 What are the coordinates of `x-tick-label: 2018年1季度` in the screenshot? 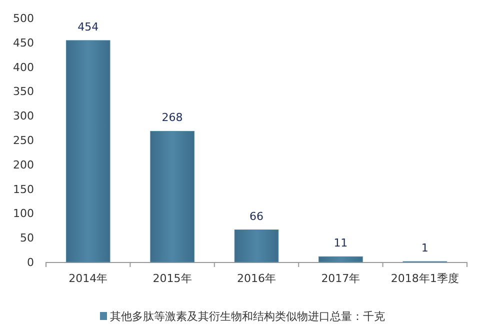 It's located at (424, 278).